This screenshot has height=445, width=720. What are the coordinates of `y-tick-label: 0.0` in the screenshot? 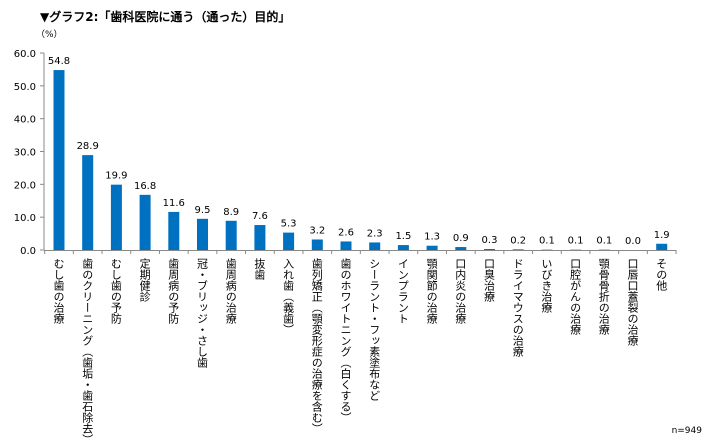 It's located at (28, 251).